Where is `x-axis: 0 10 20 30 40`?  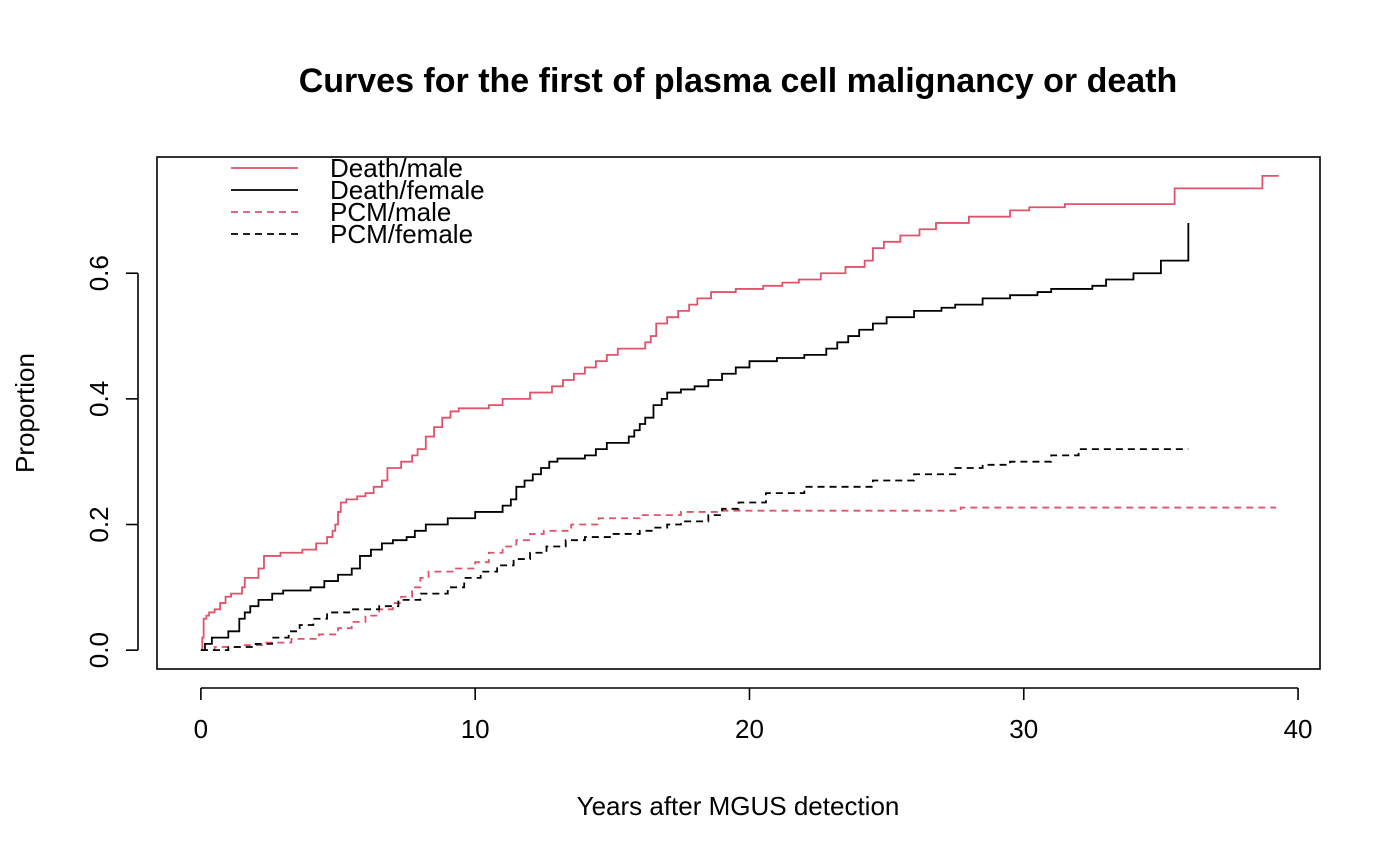
x-axis: 0 10 20 30 40 is located at coordinates (753, 715).